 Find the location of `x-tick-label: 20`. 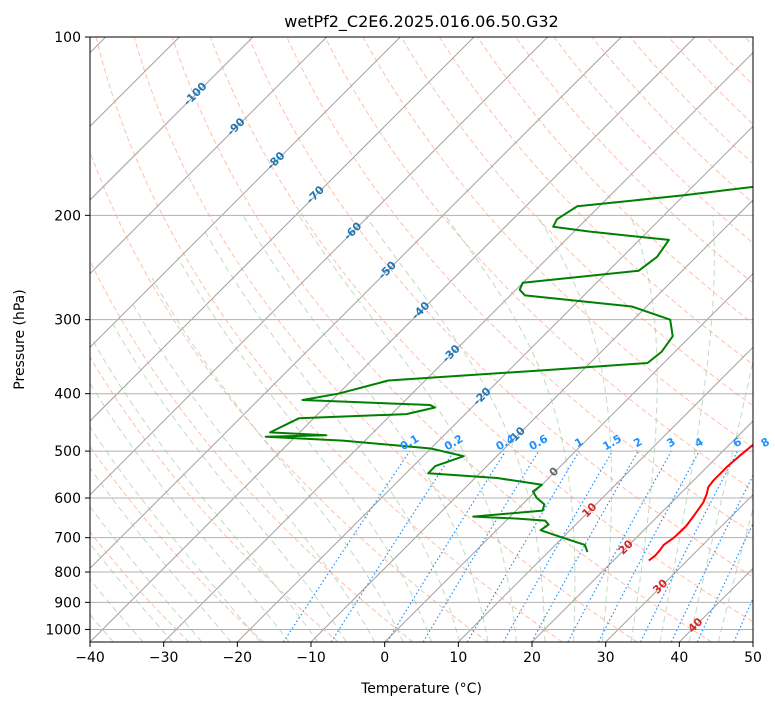

x-tick-label: 20 is located at coordinates (532, 658).